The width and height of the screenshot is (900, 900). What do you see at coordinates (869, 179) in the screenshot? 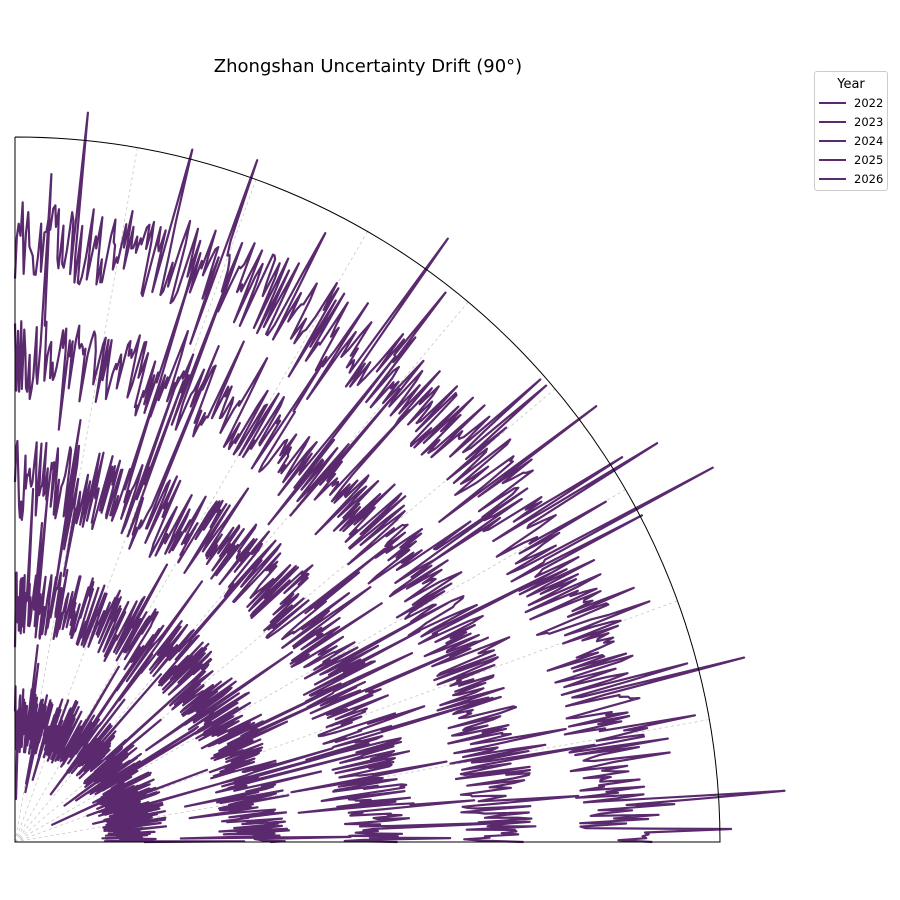
I see `legend-label-2026: 2026` at bounding box center [869, 179].